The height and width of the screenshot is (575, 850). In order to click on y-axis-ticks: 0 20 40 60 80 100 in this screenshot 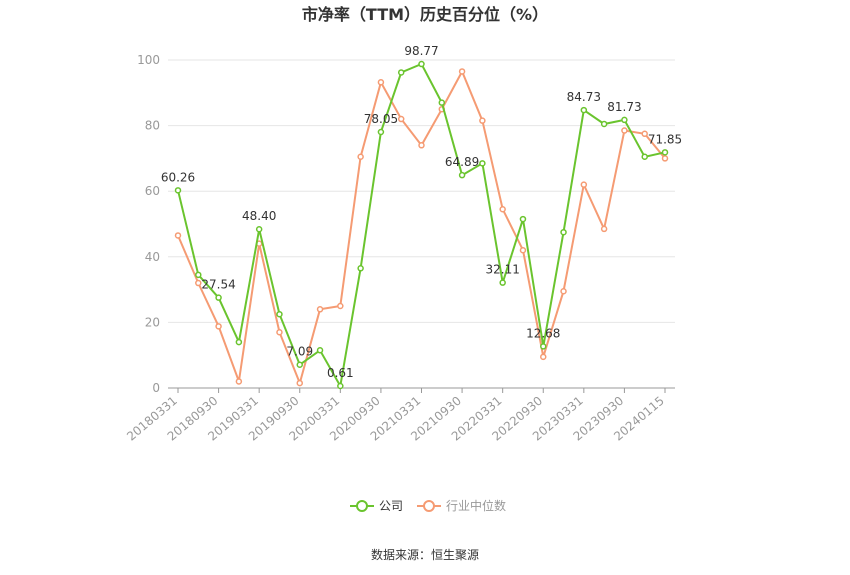, I will do `click(148, 224)`.